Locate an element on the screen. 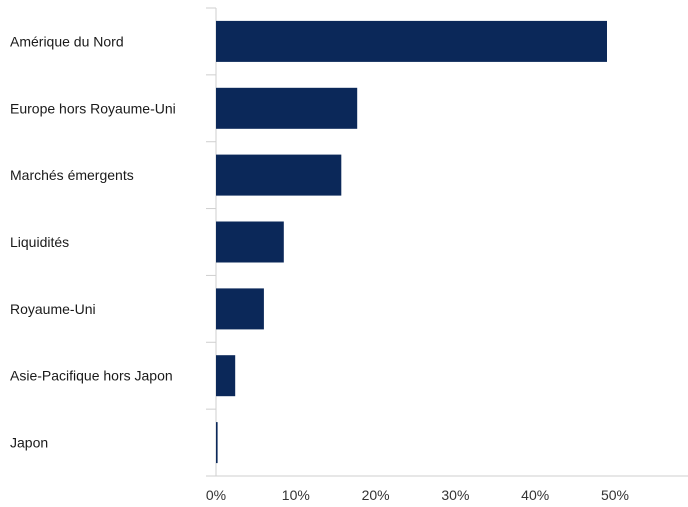 The height and width of the screenshot is (507, 688). category-label: Europe hors Royaume-Uni is located at coordinates (93, 108).